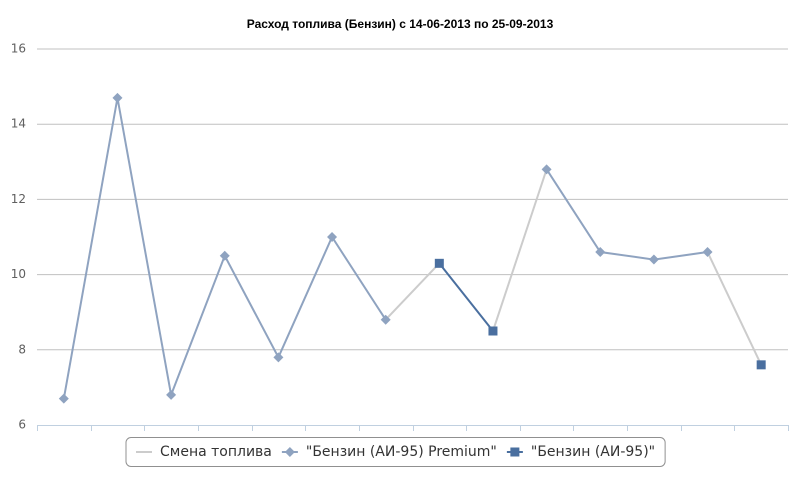 The image size is (800, 490). What do you see at coordinates (18, 124) in the screenshot?
I see `y-tick-label: 14` at bounding box center [18, 124].